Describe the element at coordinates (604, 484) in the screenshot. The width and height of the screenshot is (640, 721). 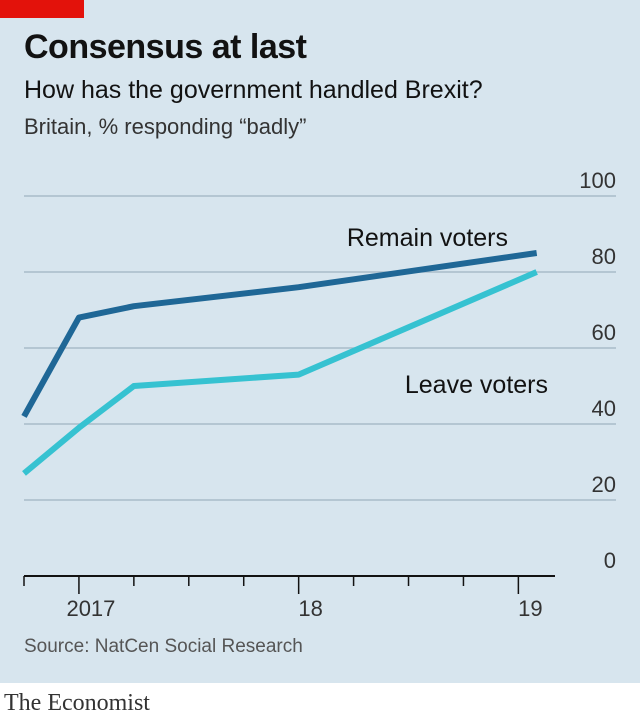
I see `y-tick-label: 20` at that location.